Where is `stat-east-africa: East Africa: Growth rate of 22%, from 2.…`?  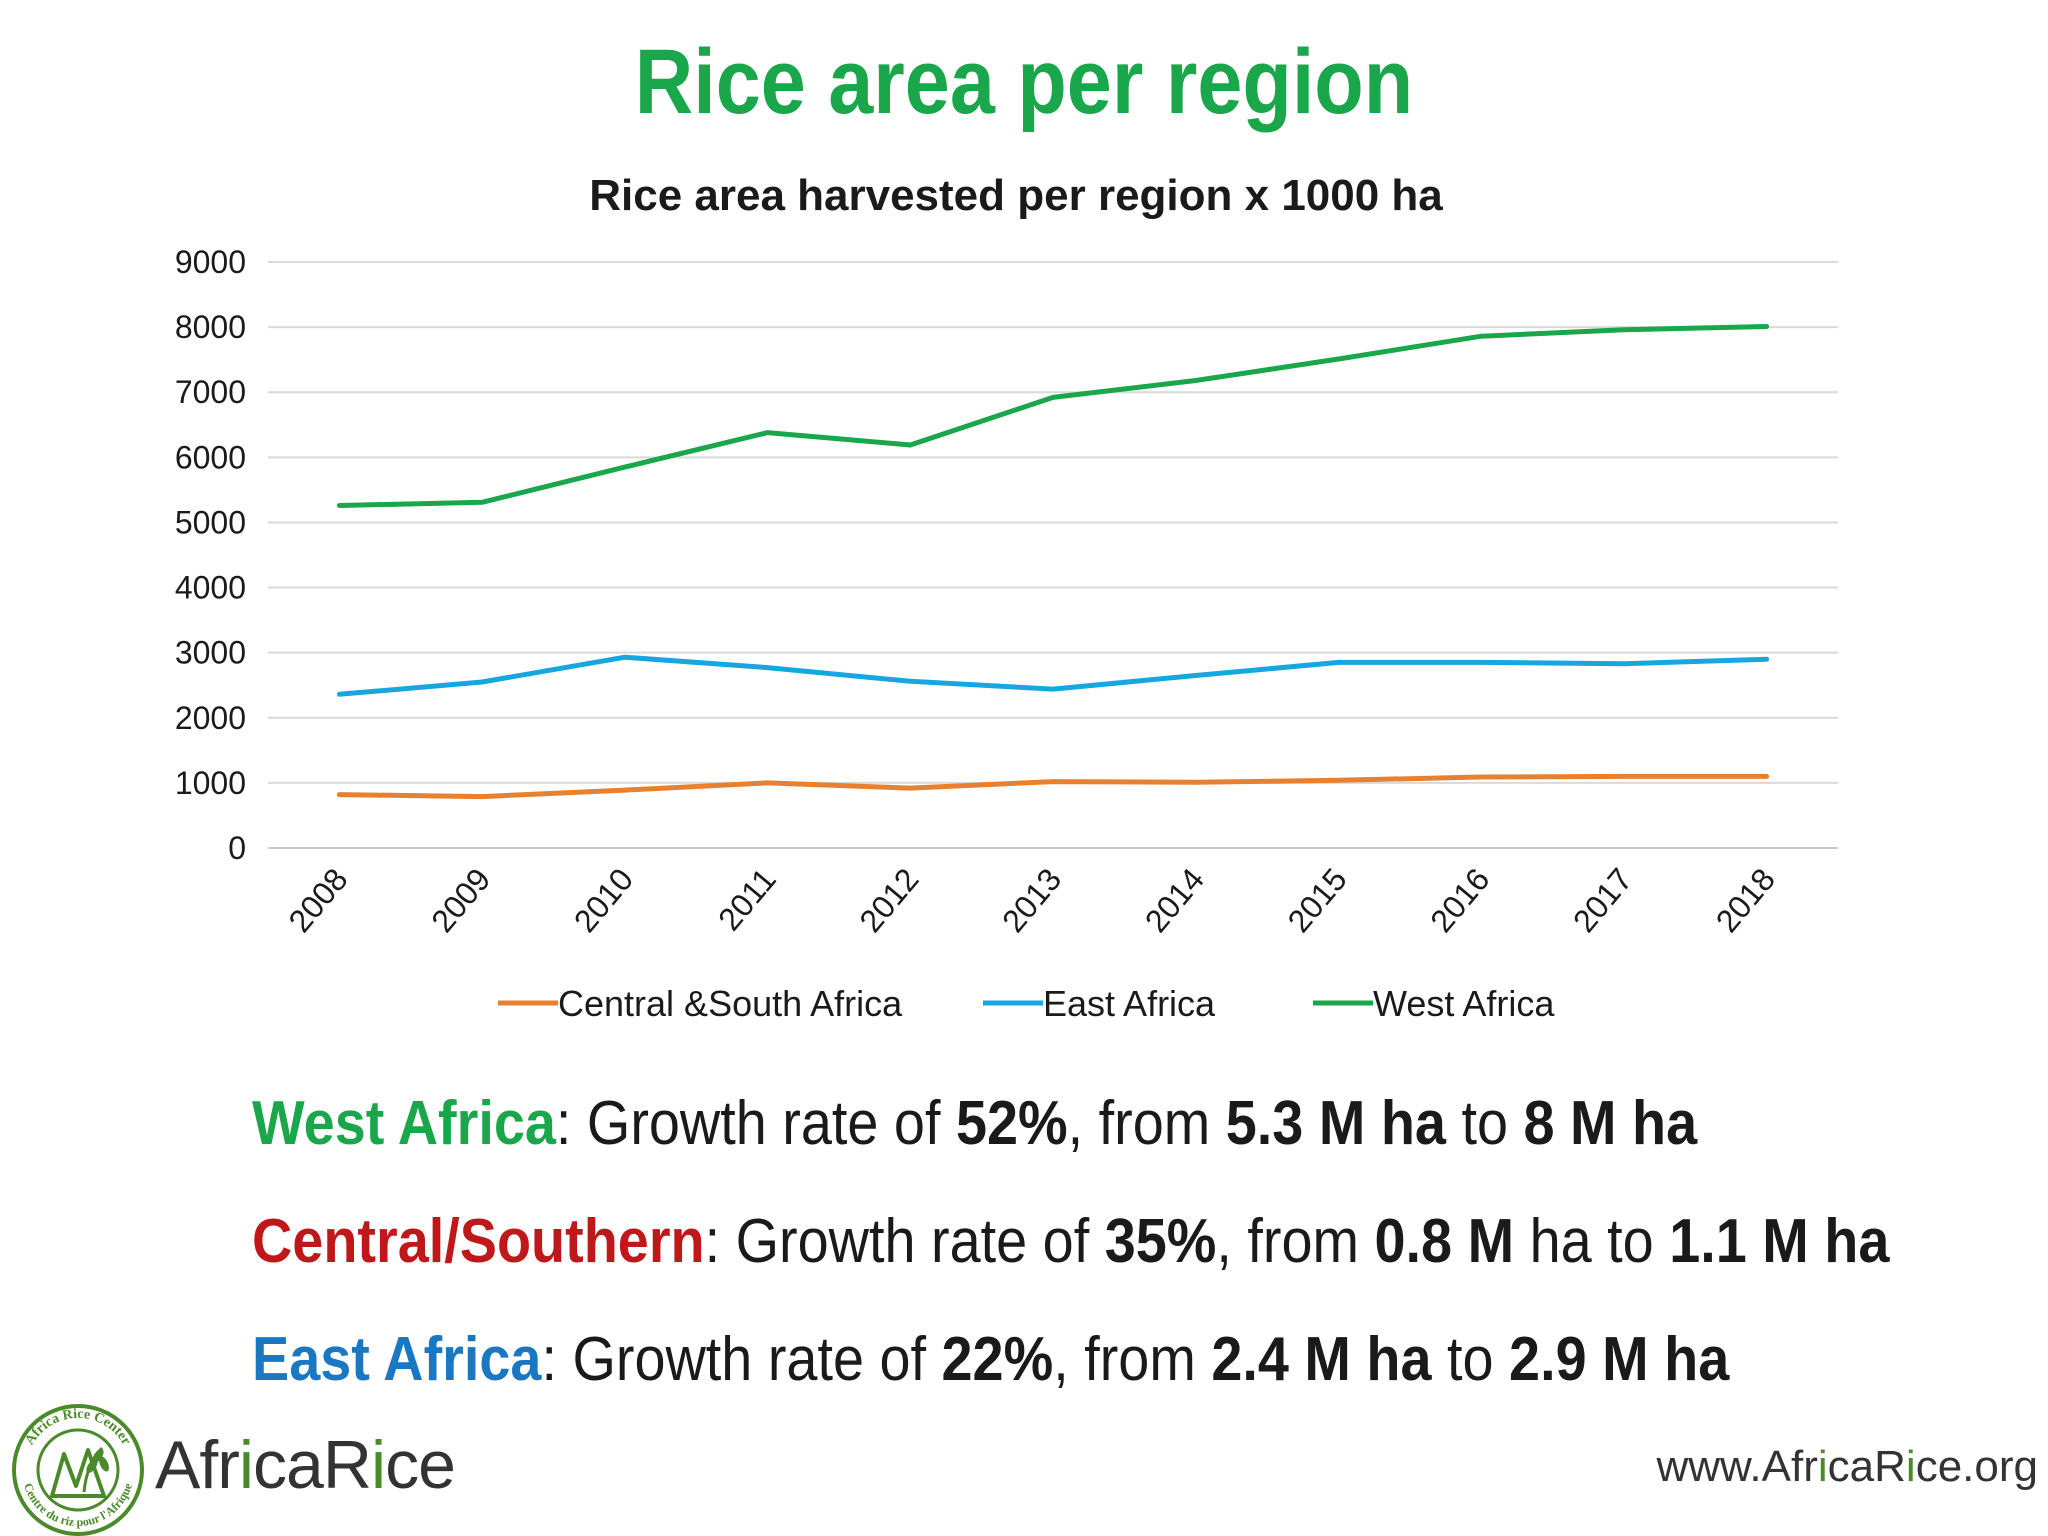
stat-east-africa: East Africa: Growth rate of 22%, from 2.… is located at coordinates (991, 1359).